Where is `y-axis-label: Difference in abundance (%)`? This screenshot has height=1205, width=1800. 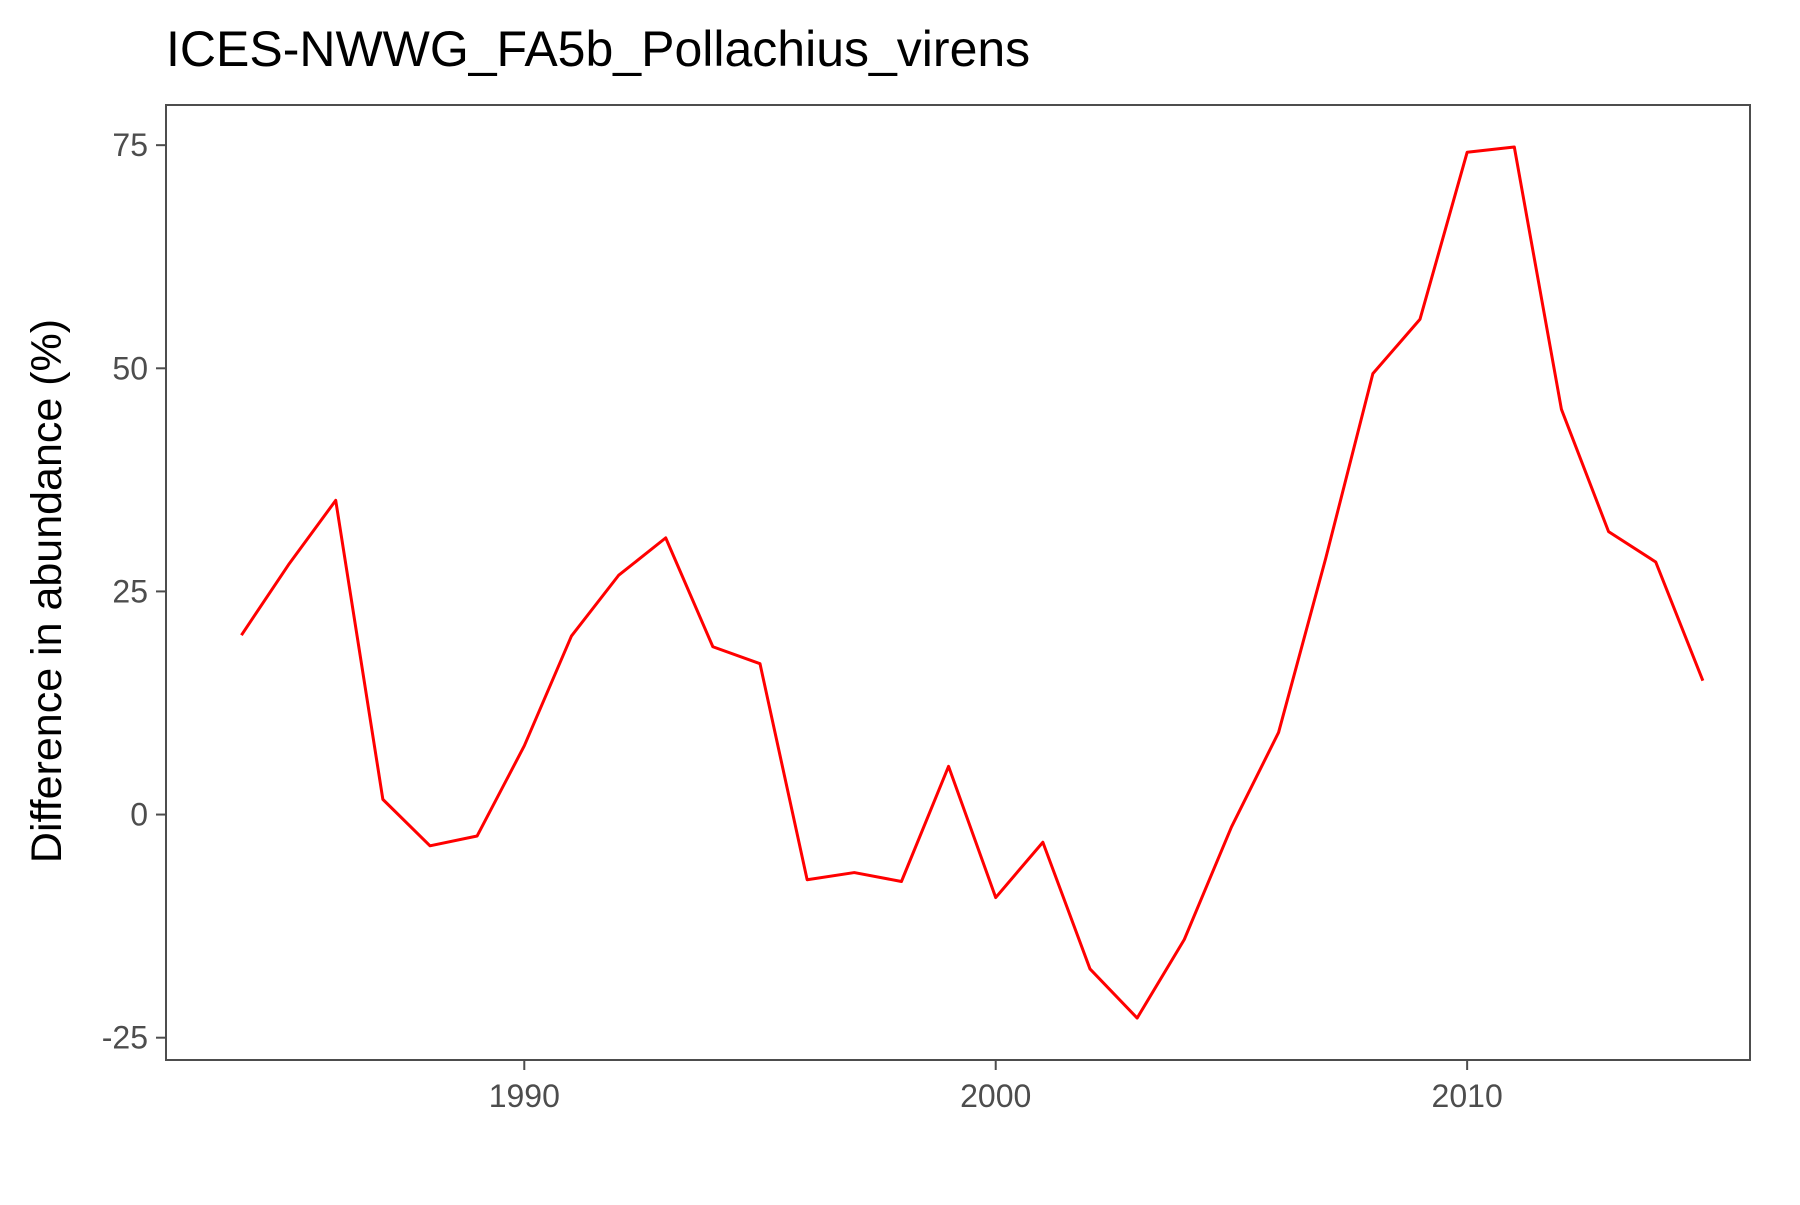
y-axis-label: Difference in abundance (%) is located at coordinates (47, 591).